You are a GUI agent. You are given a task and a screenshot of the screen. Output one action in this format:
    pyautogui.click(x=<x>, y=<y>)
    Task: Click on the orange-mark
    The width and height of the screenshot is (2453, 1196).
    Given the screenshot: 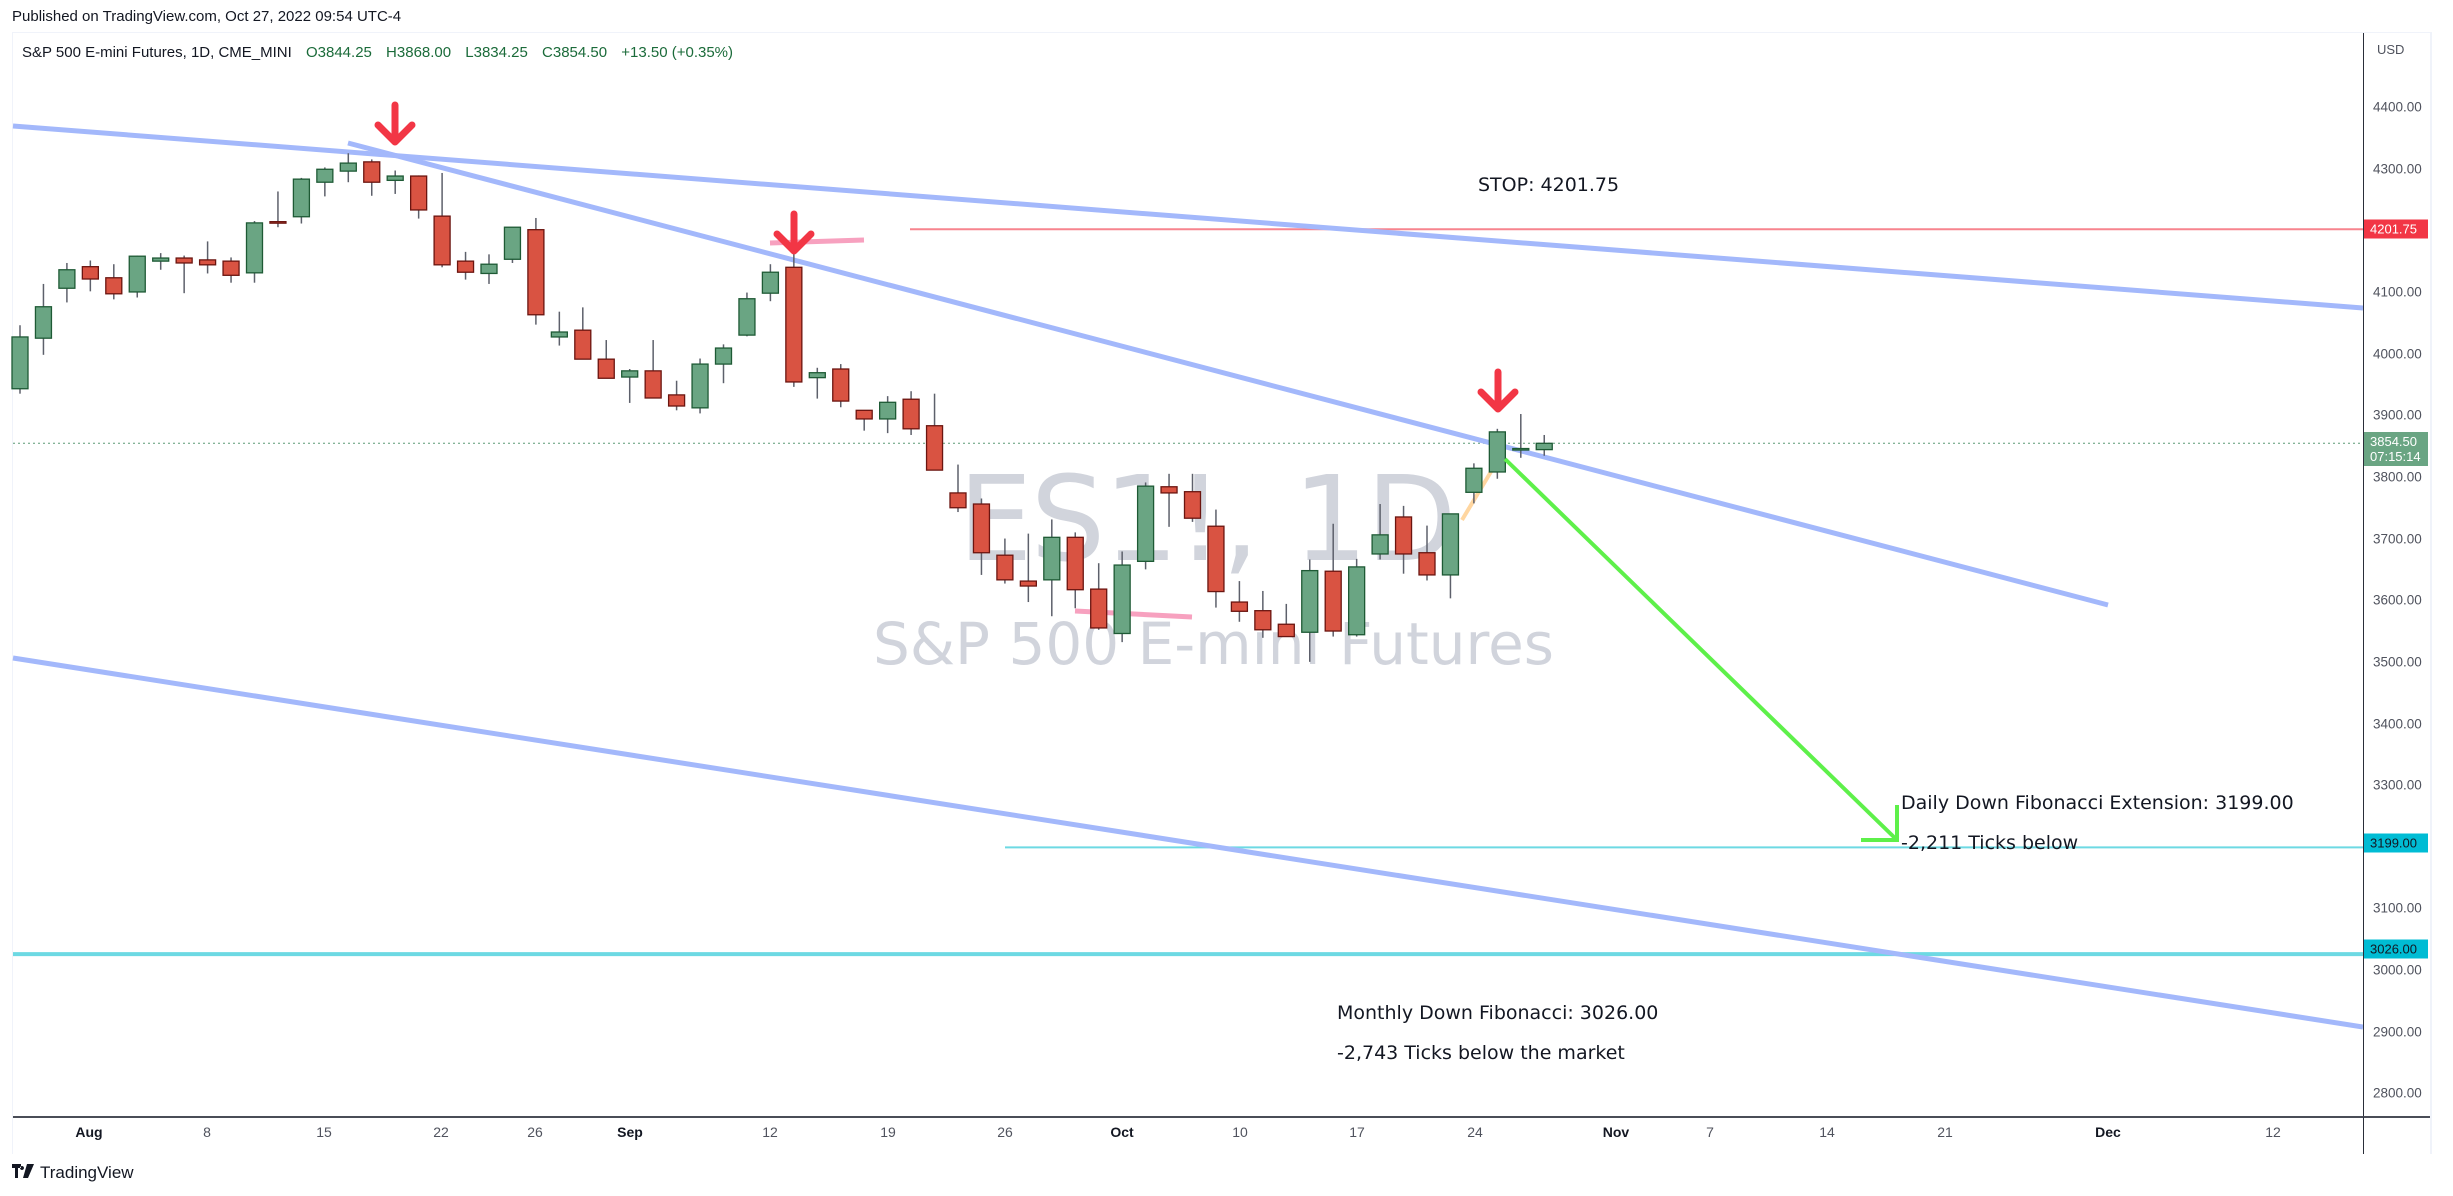 What is the action you would take?
    pyautogui.click(x=1477, y=495)
    